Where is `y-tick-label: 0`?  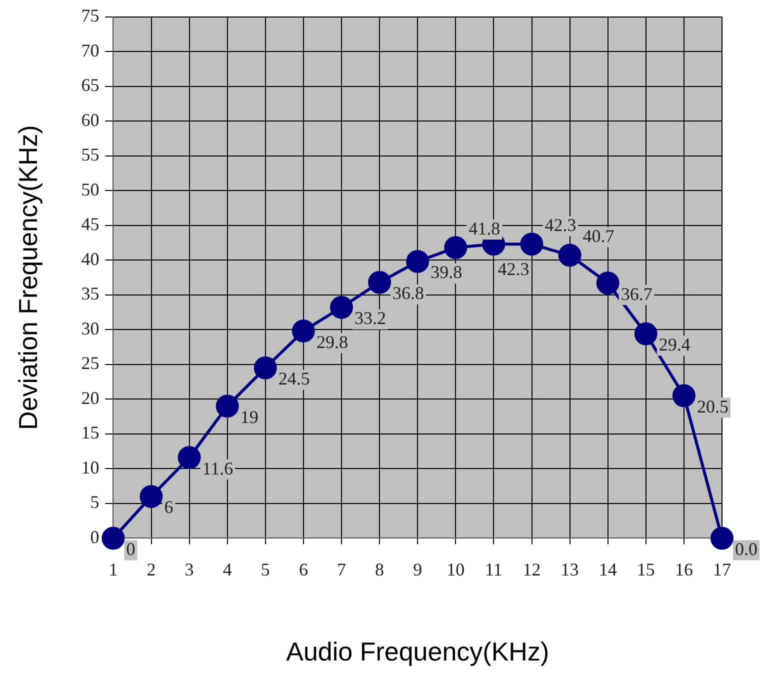 y-tick-label: 0 is located at coordinates (95, 536).